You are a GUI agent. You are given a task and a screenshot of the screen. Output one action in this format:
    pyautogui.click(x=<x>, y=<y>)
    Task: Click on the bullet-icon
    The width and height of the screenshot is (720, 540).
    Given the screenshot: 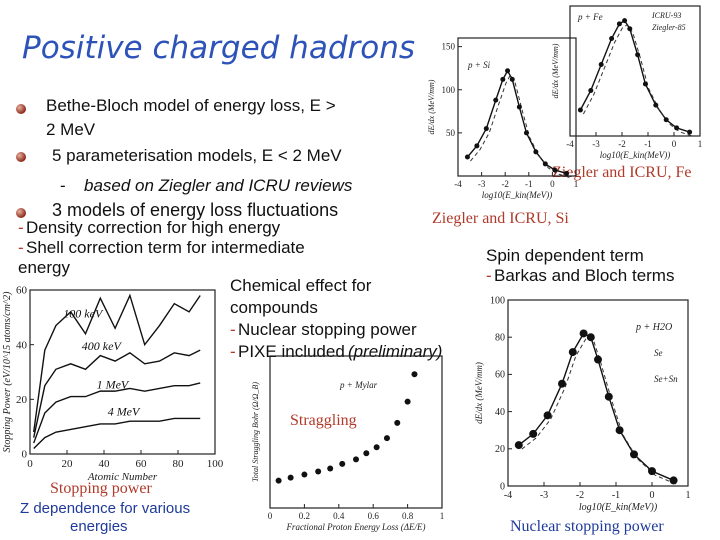 What is the action you would take?
    pyautogui.click(x=21, y=157)
    